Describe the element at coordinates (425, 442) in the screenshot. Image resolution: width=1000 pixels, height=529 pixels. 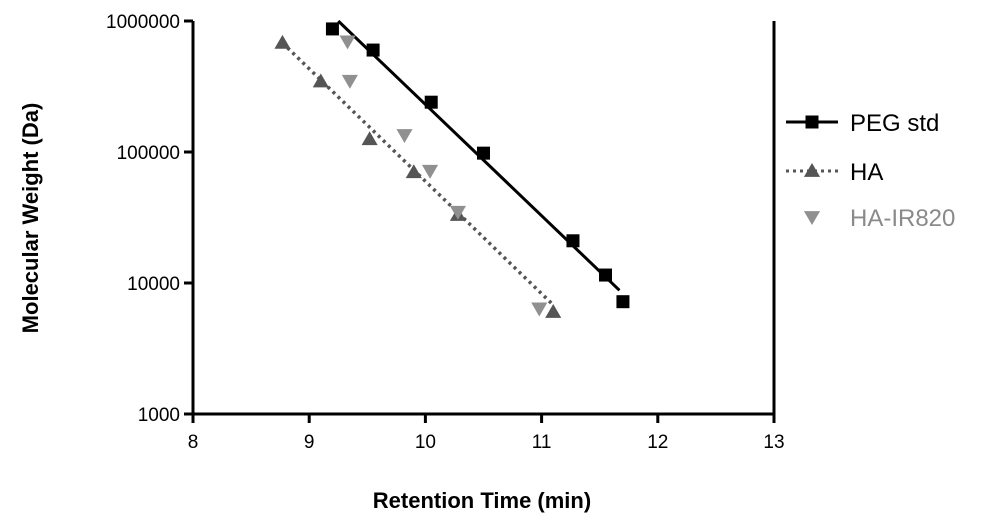
I see `x-tick-label: 10` at that location.